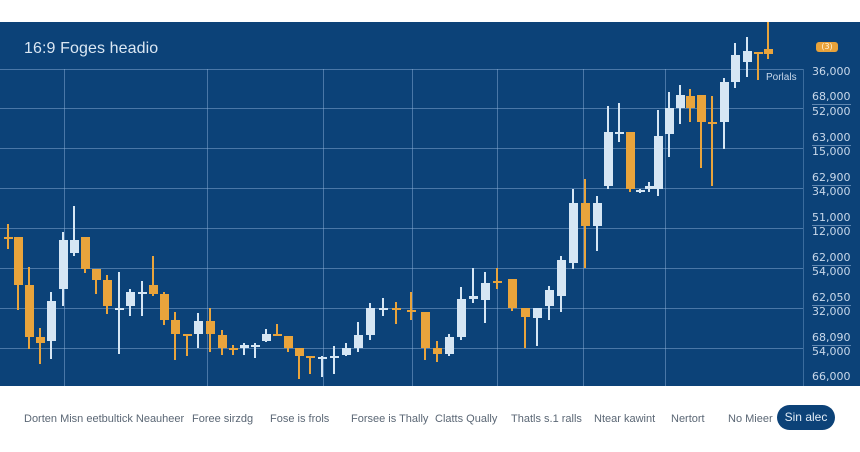  Describe the element at coordinates (831, 138) in the screenshot. I see `y-axis-tick-label: 63,000` at that location.